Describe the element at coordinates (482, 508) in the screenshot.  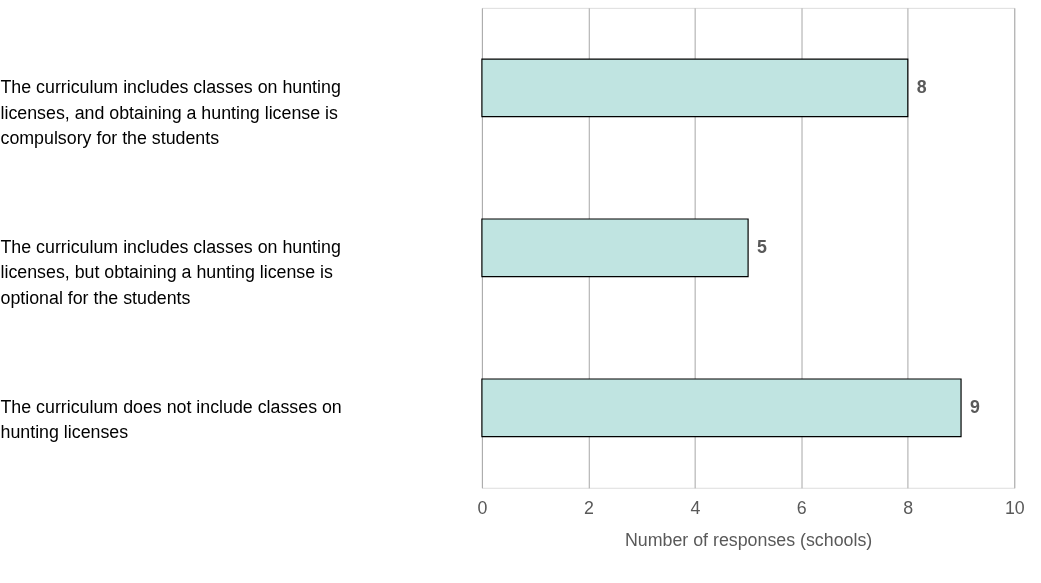
I see `x-tick-label: 0` at that location.